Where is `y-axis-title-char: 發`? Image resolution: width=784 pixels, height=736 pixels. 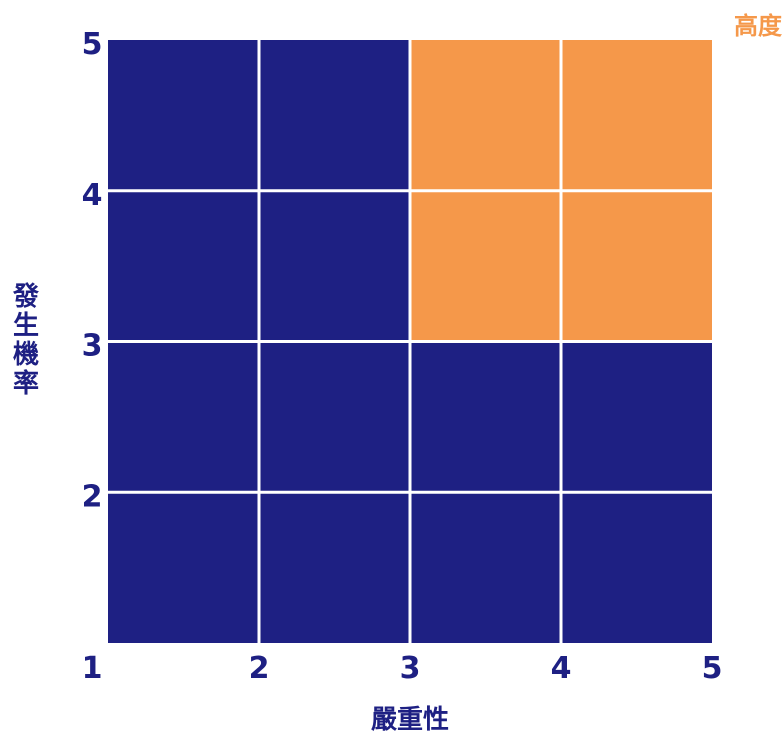 y-axis-title-char: 發 is located at coordinates (26, 297).